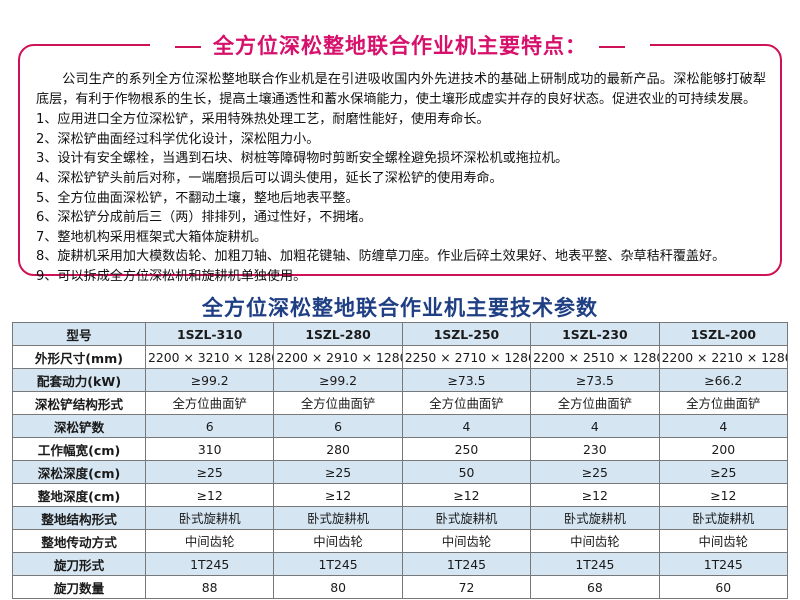  Describe the element at coordinates (606, 47) in the screenshot. I see `features-title-rule-right` at that location.